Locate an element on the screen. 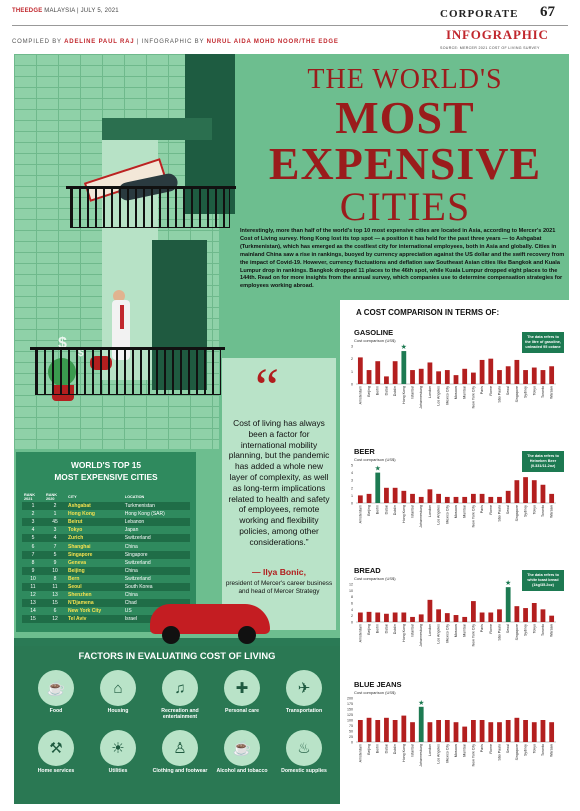 The height and width of the screenshot is (811, 580). personal-care-icon: ✚ is located at coordinates (242, 688).